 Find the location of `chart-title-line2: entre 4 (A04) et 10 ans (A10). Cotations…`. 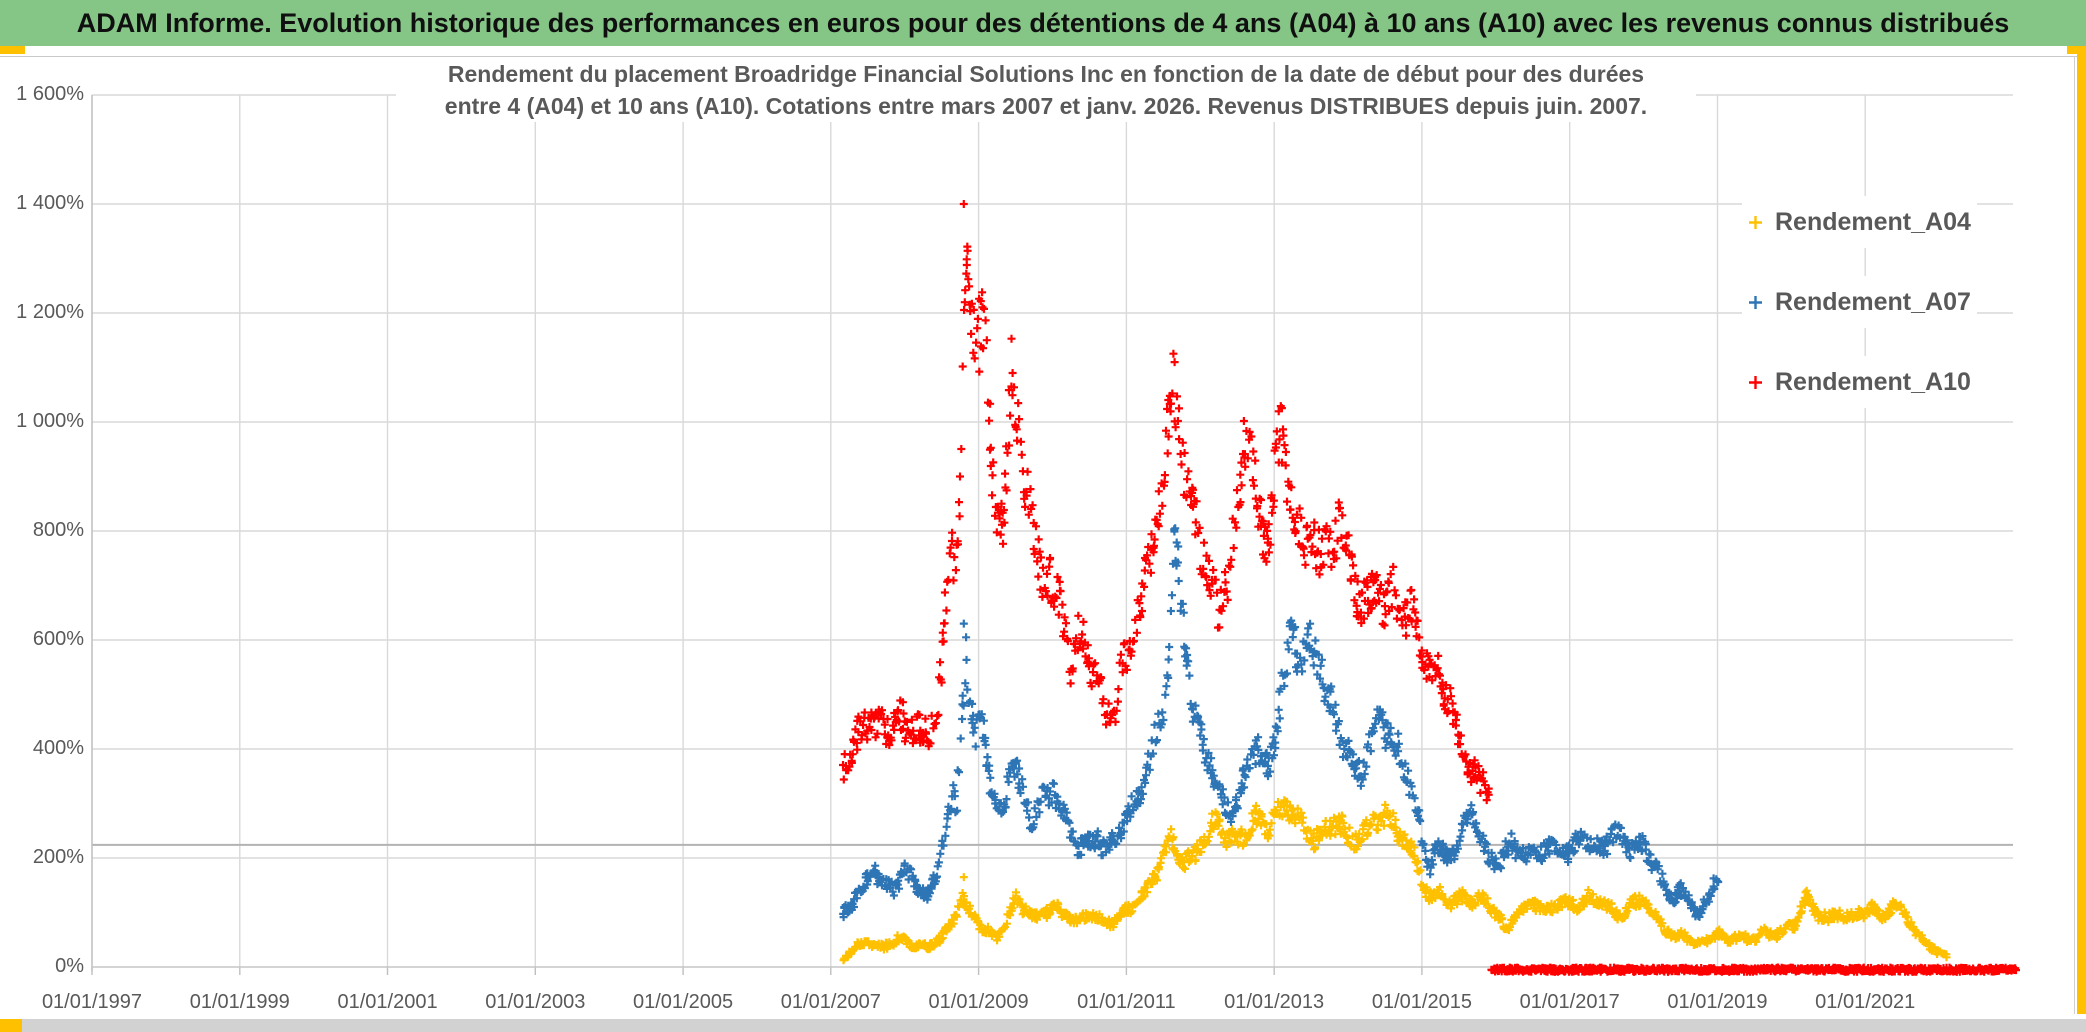

chart-title-line2: entre 4 (A04) et 10 ans (A10). Cotations… is located at coordinates (1046, 106).